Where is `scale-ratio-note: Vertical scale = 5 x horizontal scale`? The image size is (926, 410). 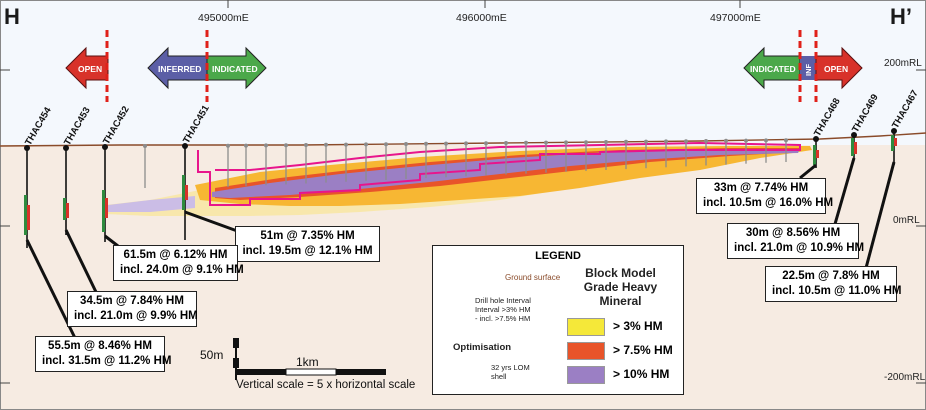
scale-ratio-note: Vertical scale = 5 x horizontal scale is located at coordinates (326, 385).